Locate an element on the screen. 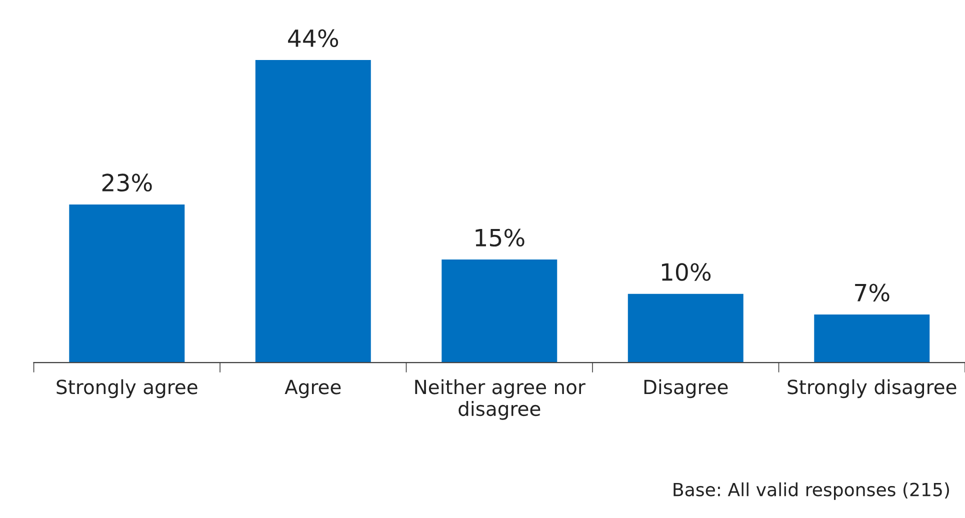 The image size is (965, 518). x-tick-label: Strongly agree is located at coordinates (127, 388).